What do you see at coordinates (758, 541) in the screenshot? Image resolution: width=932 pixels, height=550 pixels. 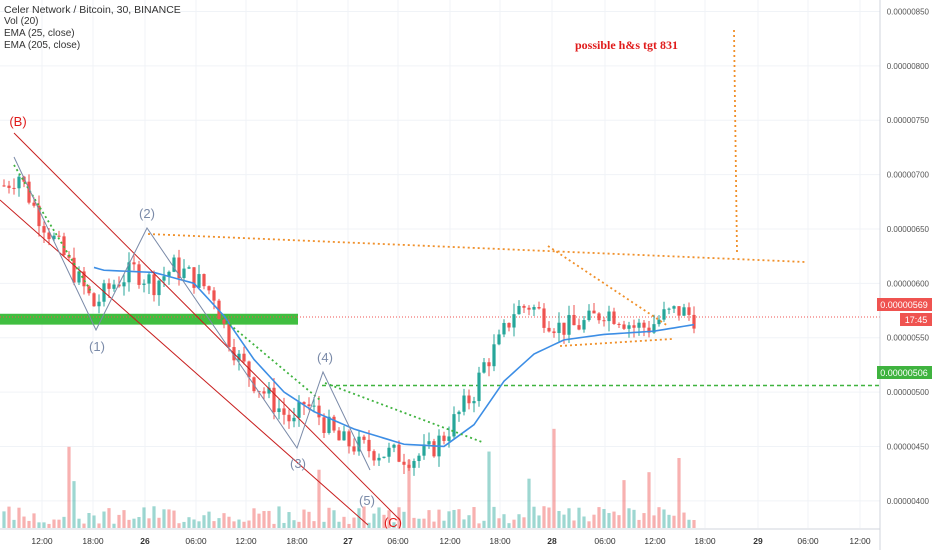 I see `x-tick-label: 29` at bounding box center [758, 541].